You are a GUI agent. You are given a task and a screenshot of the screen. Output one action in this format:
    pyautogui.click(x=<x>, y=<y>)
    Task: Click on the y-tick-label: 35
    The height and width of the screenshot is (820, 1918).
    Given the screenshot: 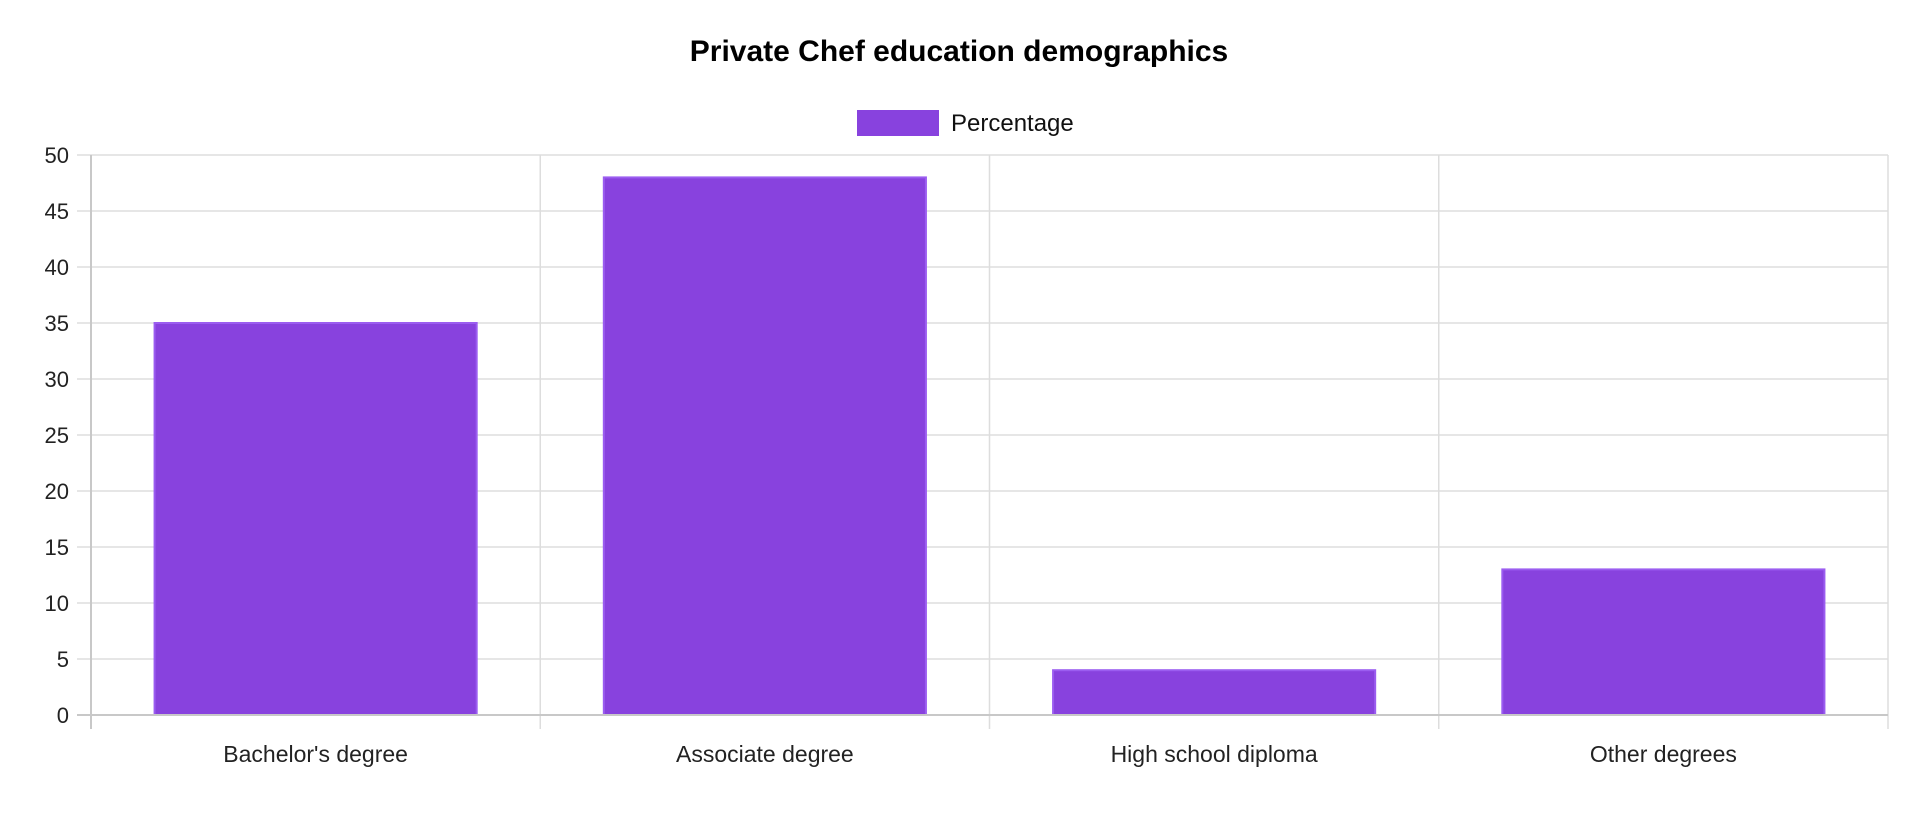 What is the action you would take?
    pyautogui.click(x=57, y=323)
    